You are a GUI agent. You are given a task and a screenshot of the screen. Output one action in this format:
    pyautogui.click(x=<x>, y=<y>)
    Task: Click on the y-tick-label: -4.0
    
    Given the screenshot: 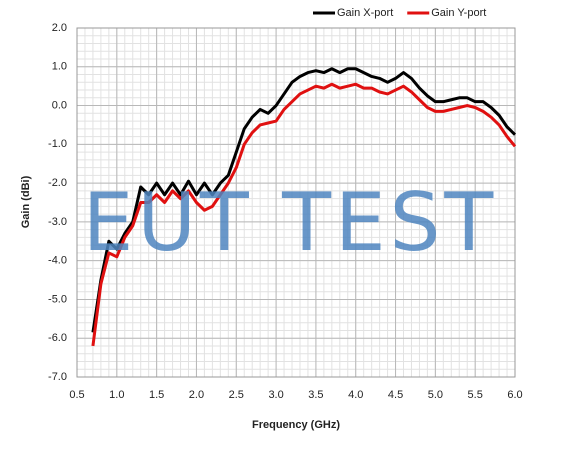 What is the action you would take?
    pyautogui.click(x=57, y=261)
    